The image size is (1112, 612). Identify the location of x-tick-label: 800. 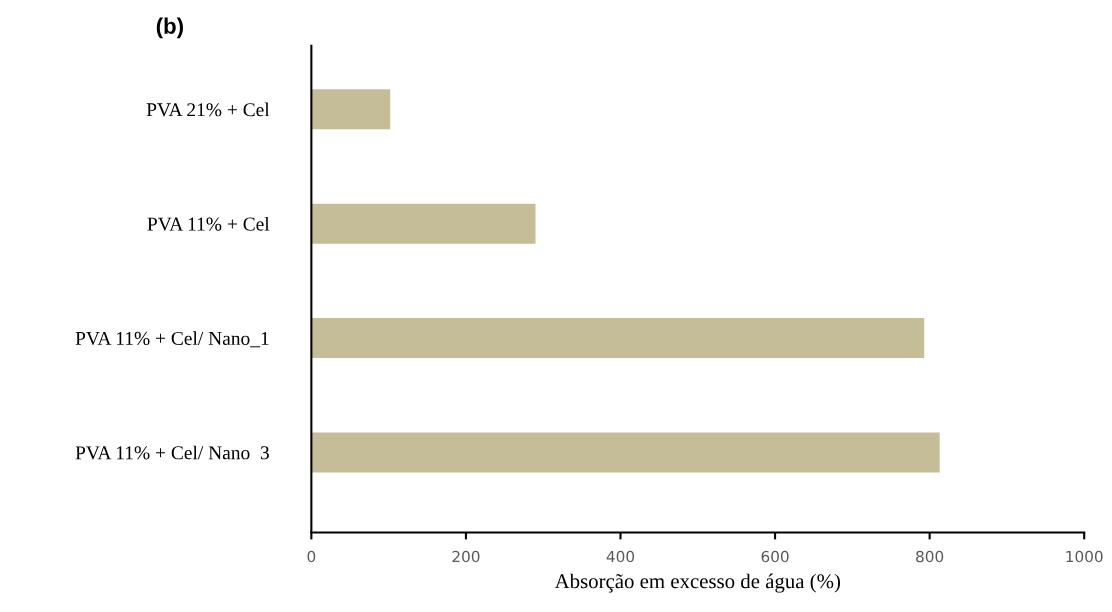
(930, 556).